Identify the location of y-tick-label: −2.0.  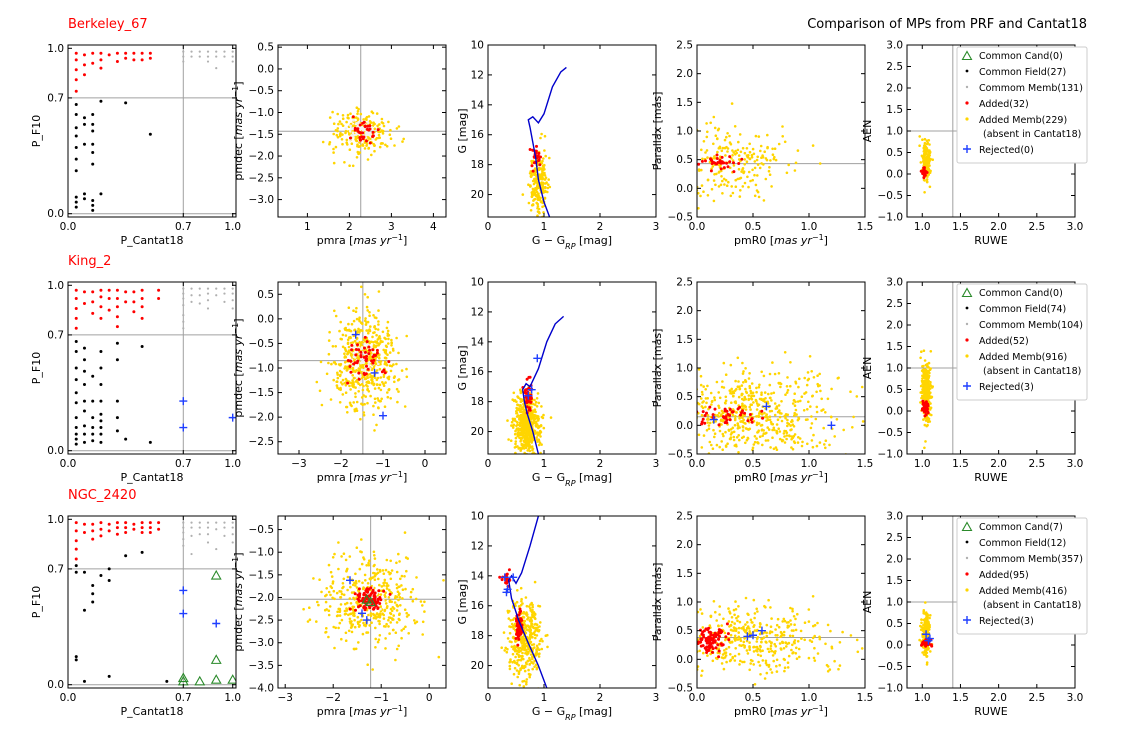
(262, 418).